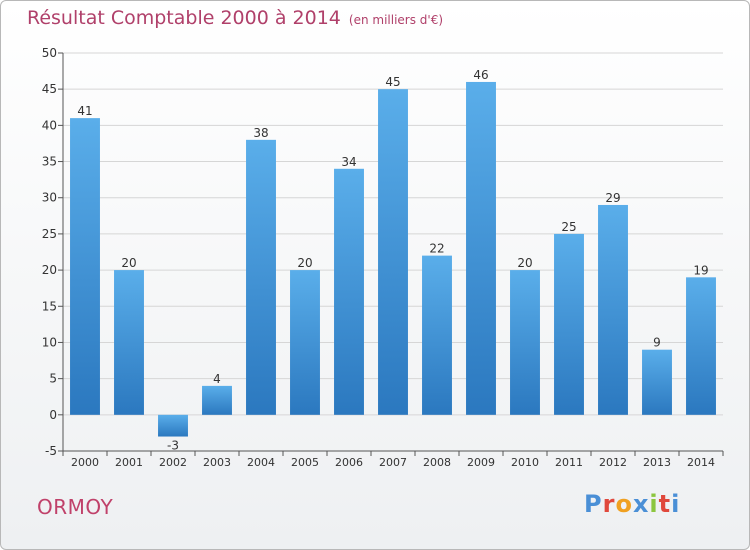  What do you see at coordinates (624, 504) in the screenshot?
I see `logo-letter: o` at bounding box center [624, 504].